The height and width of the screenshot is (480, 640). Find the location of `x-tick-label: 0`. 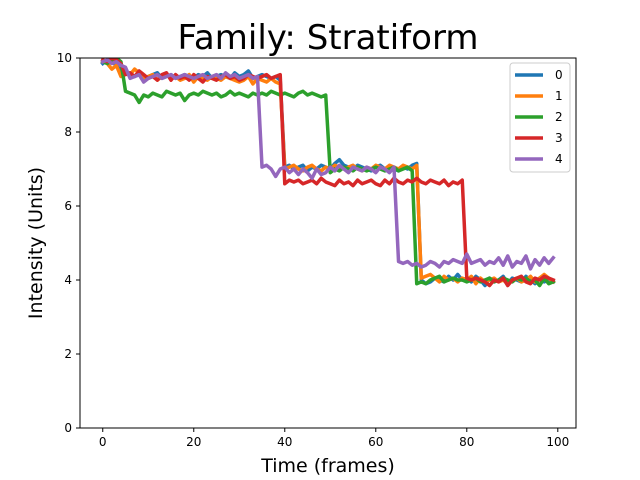

x-tick-label: 0 is located at coordinates (103, 442).